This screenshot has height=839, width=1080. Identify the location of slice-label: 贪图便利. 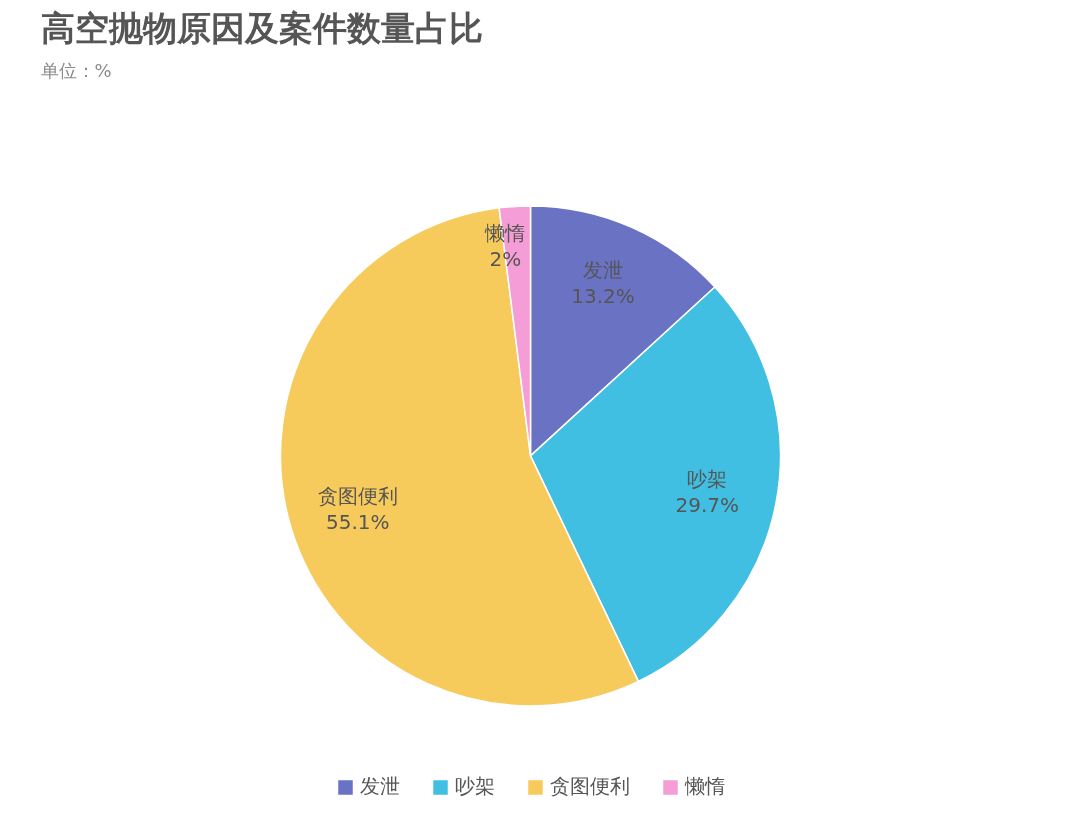
(357, 496).